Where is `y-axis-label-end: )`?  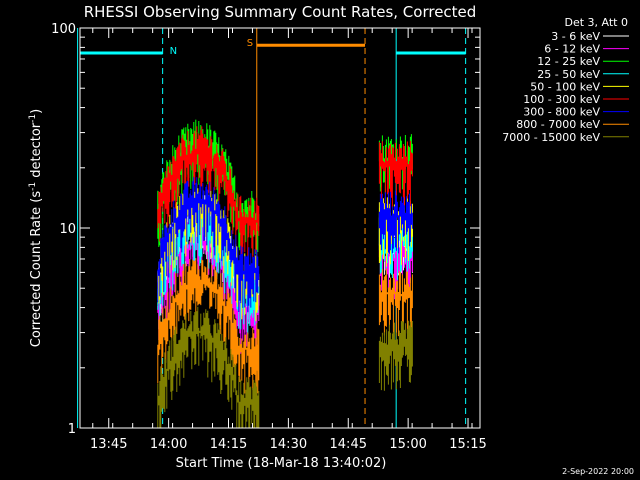 y-axis-label-end: ) is located at coordinates (36, 111).